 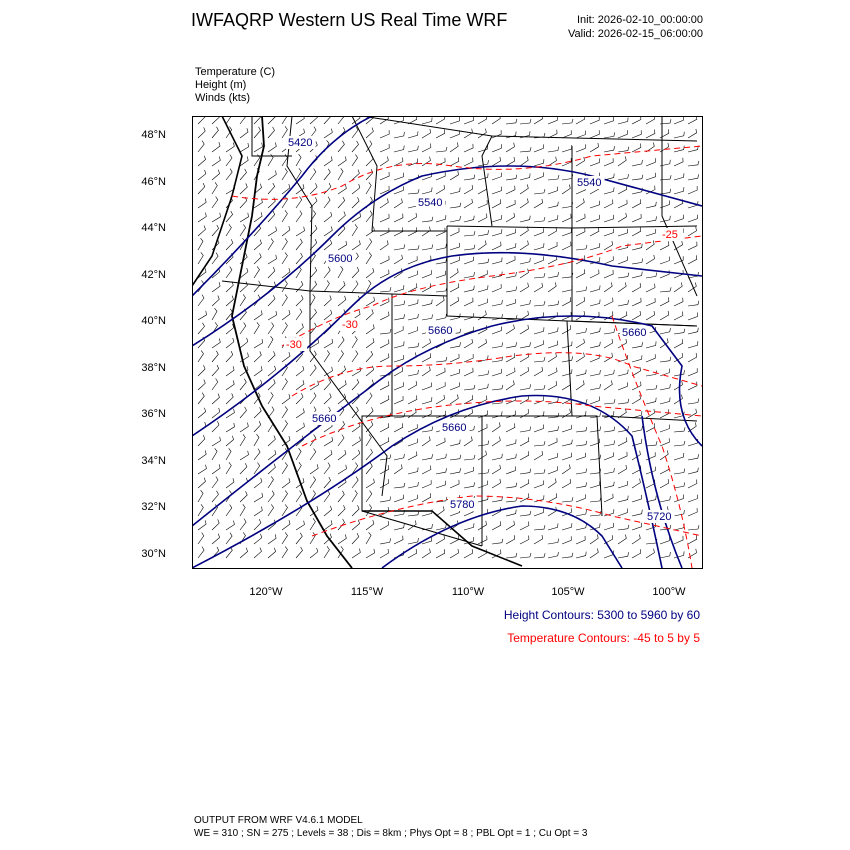 I want to click on height-contour-label: 5660, so click(x=324, y=419).